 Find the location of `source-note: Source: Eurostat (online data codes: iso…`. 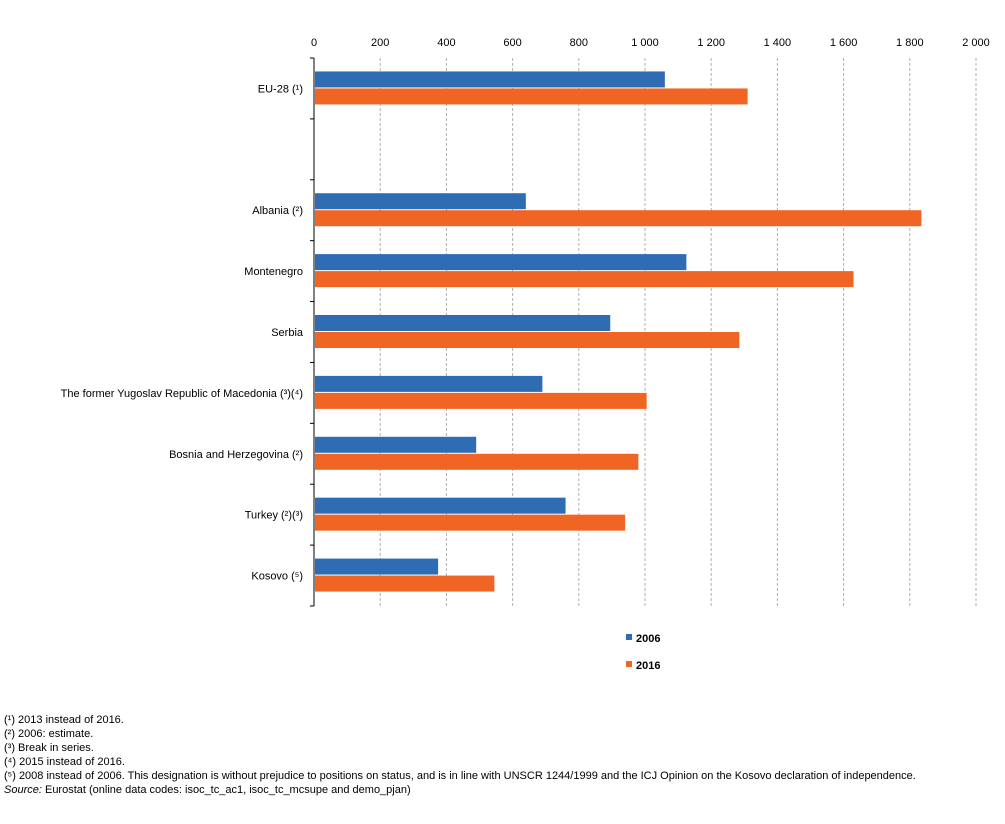

source-note: Source: Eurostat (online data codes: iso… is located at coordinates (499, 790).